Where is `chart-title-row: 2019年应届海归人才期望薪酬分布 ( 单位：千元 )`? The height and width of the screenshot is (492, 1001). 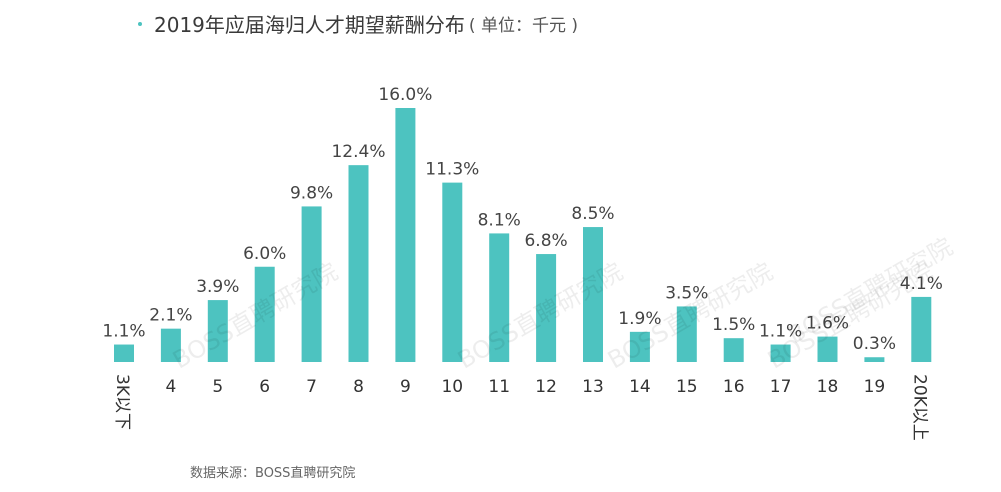
chart-title-row: 2019年应届海归人才期望薪酬分布 ( 单位：千元 ) is located at coordinates (358, 23).